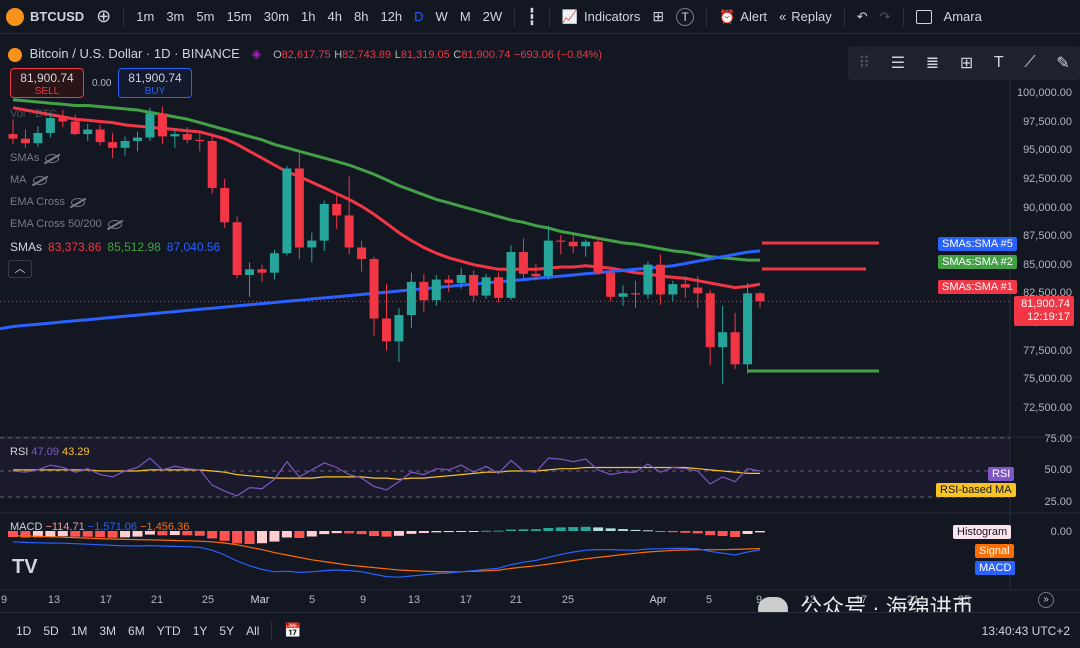 The width and height of the screenshot is (1080, 648). I want to click on chart-type-candles-icon: ┇, so click(532, 17).